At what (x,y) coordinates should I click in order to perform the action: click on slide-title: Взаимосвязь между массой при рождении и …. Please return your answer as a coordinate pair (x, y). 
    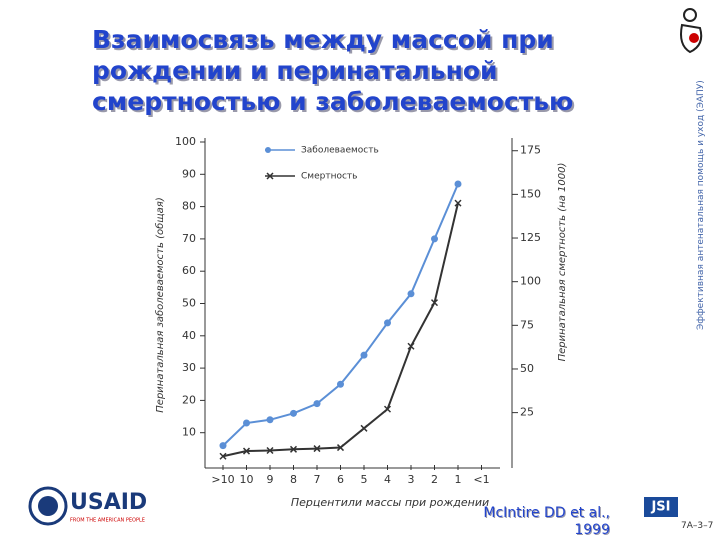
    Looking at the image, I should click on (333, 70).